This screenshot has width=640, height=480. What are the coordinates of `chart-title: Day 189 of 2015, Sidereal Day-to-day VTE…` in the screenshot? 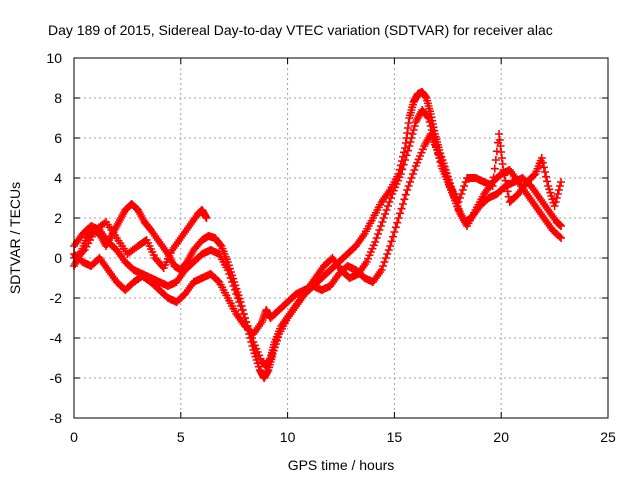 It's located at (300, 30).